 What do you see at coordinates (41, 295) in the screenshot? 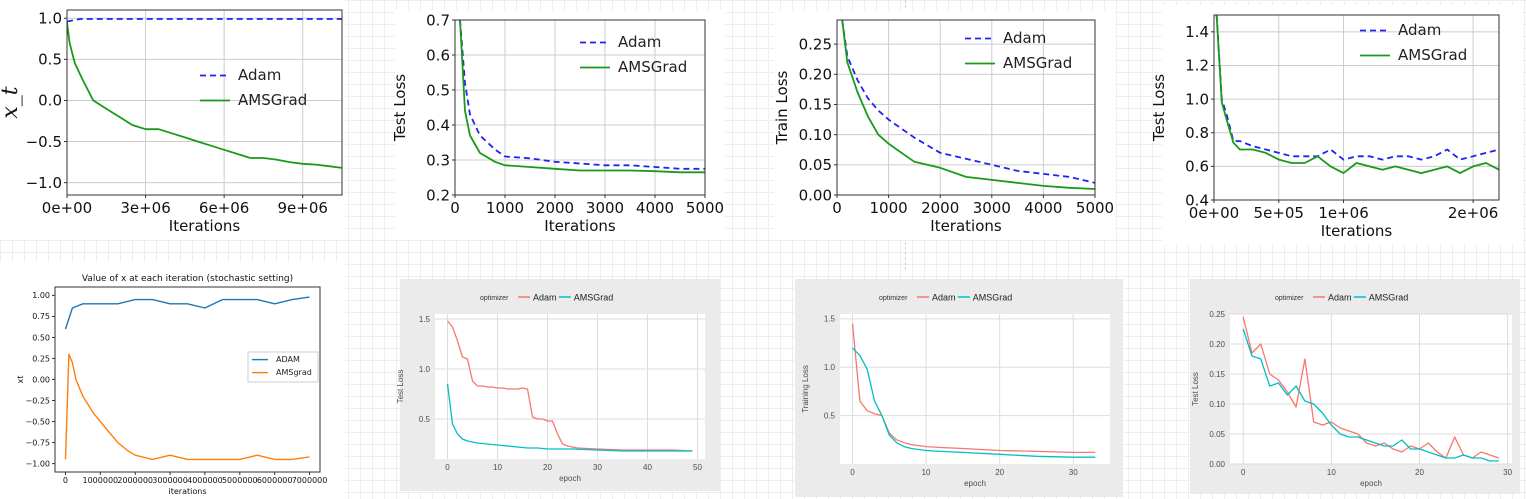
I see `y-tick-label: 1.00` at bounding box center [41, 295].